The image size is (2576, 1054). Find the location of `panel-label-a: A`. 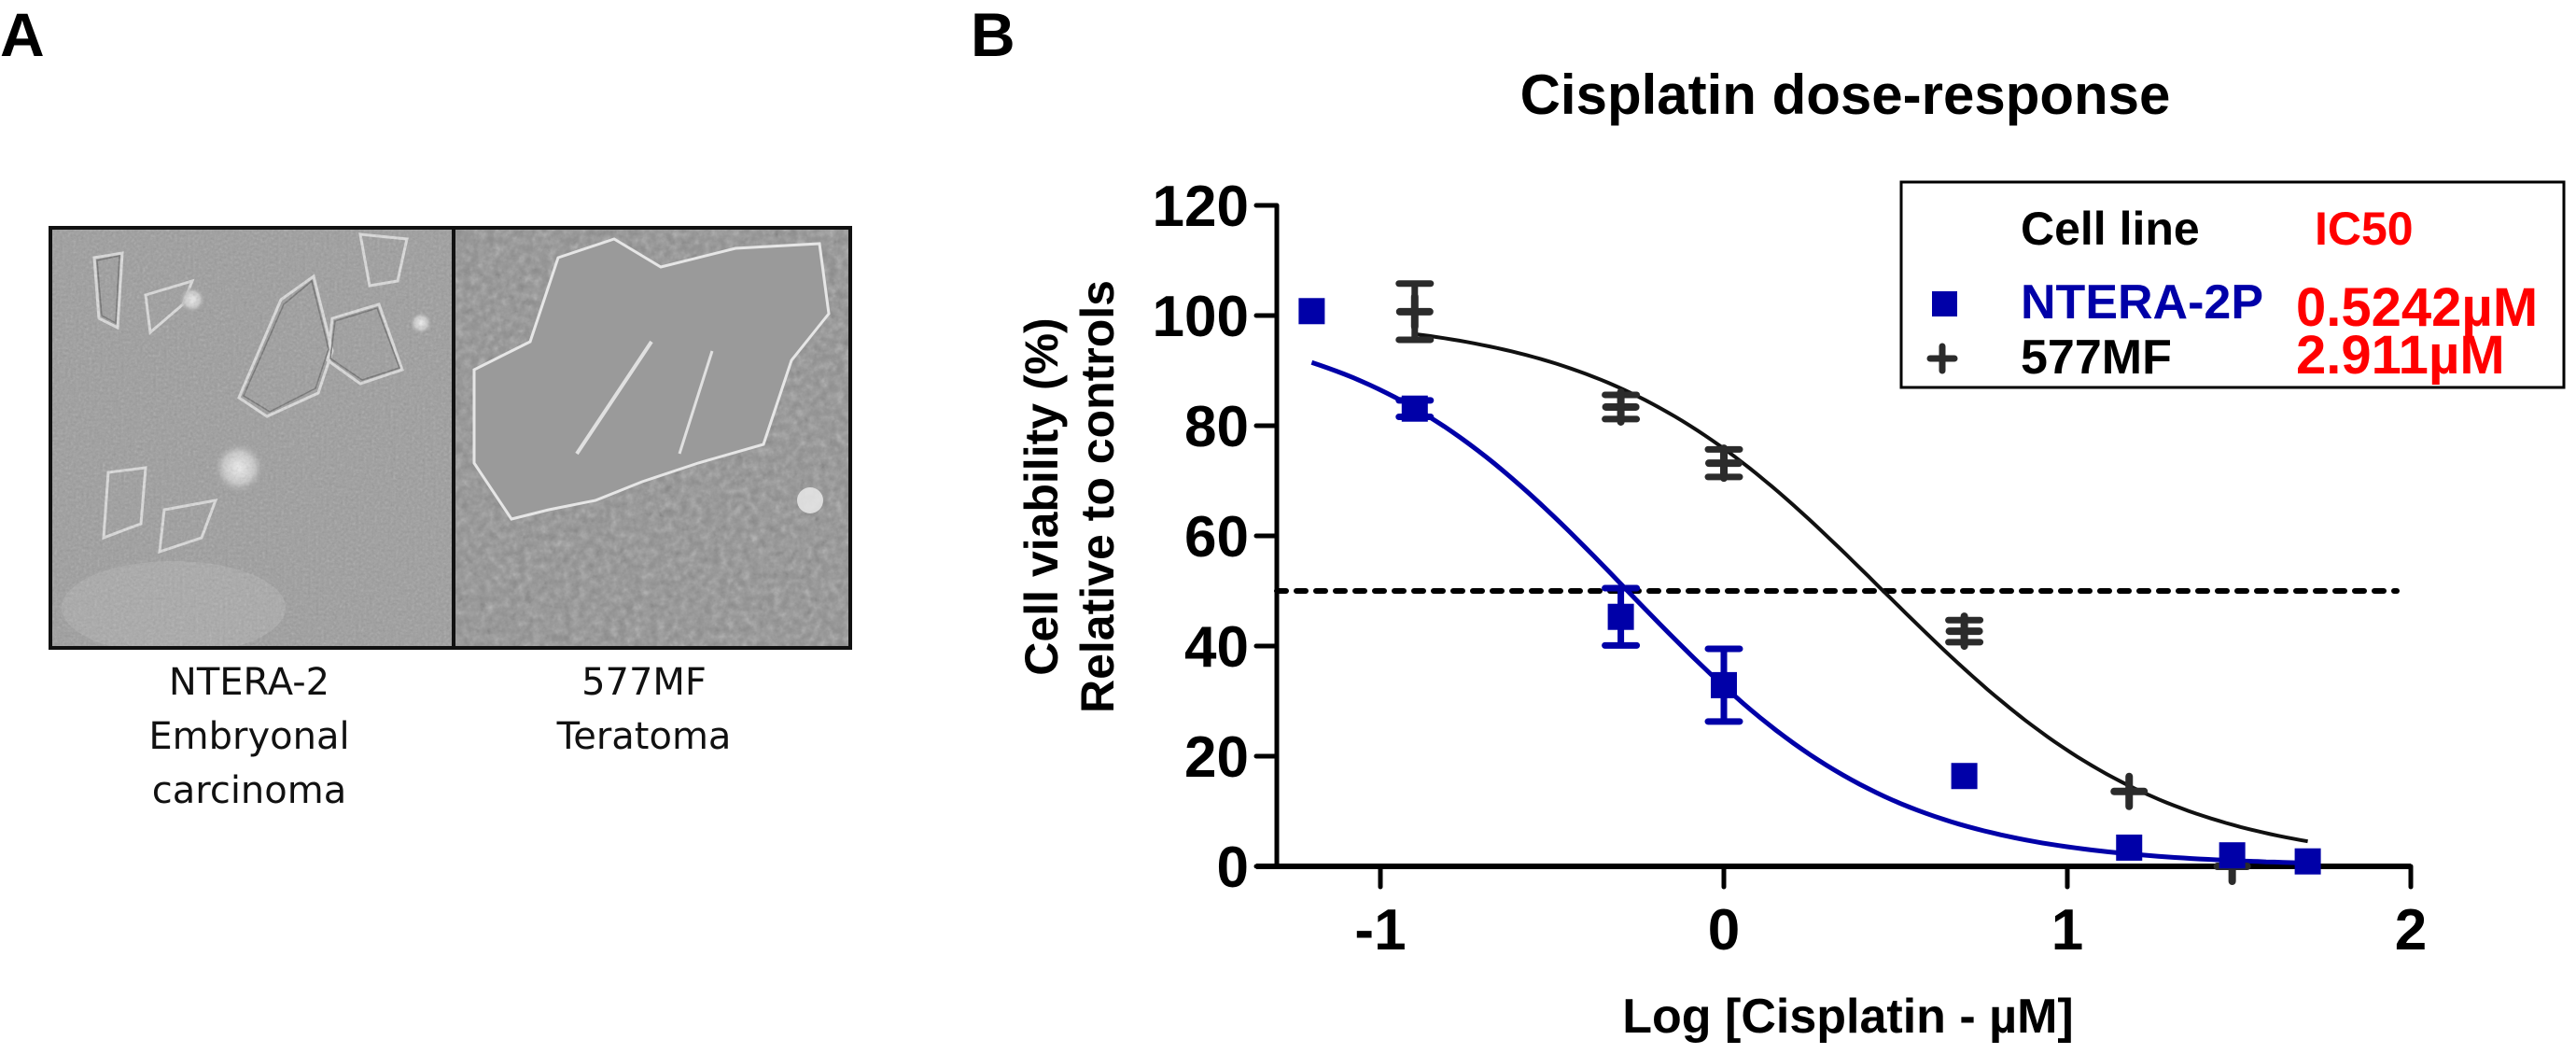

panel-label-a: A is located at coordinates (22, 34).